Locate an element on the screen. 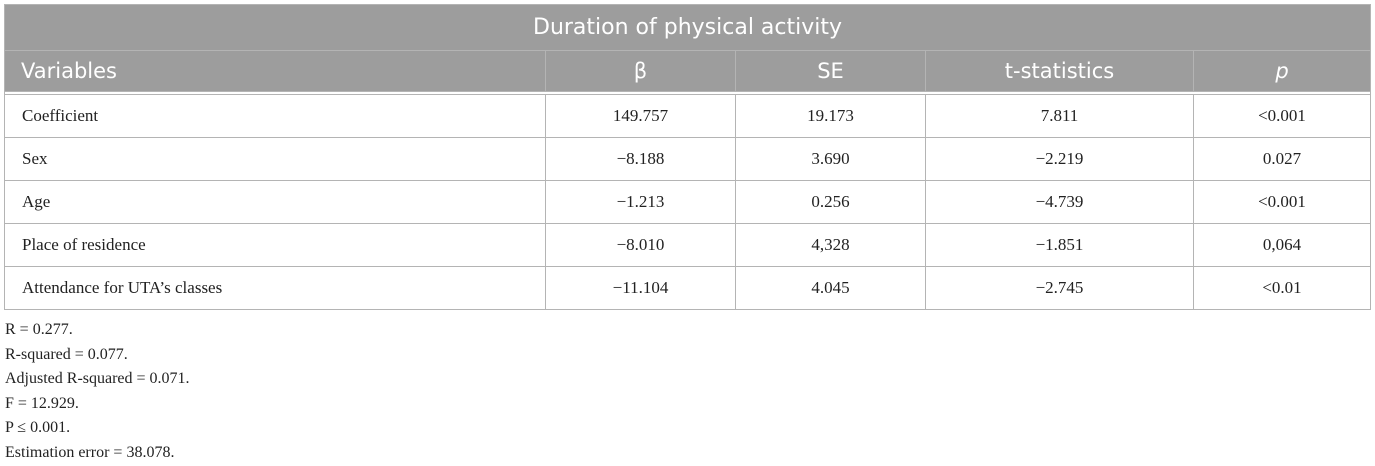 This screenshot has width=1375, height=466. cell-beta: −8.010 is located at coordinates (640, 245).